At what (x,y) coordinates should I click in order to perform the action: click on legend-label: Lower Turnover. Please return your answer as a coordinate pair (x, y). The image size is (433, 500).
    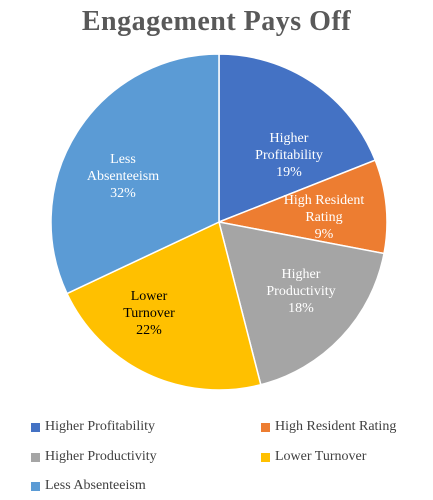
    Looking at the image, I should click on (321, 456).